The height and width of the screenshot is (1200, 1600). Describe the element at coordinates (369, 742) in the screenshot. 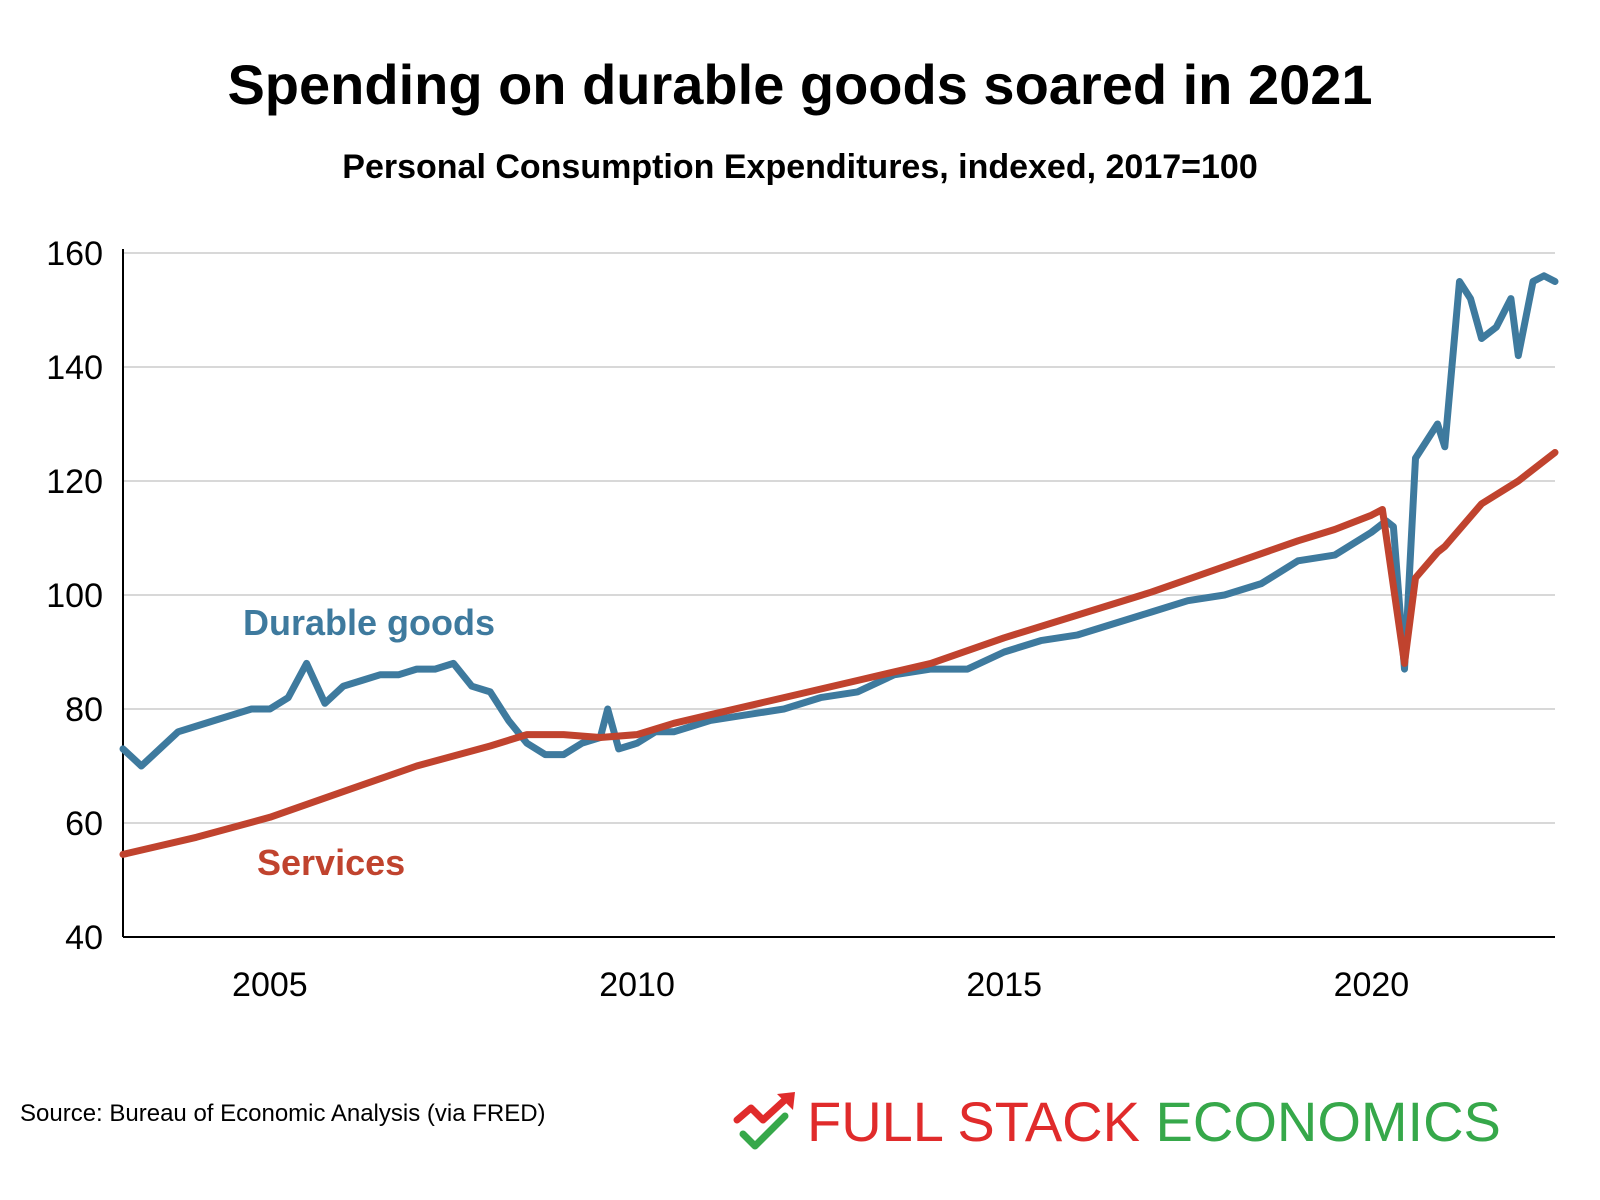

I see `annotations: Durable goods Services` at that location.